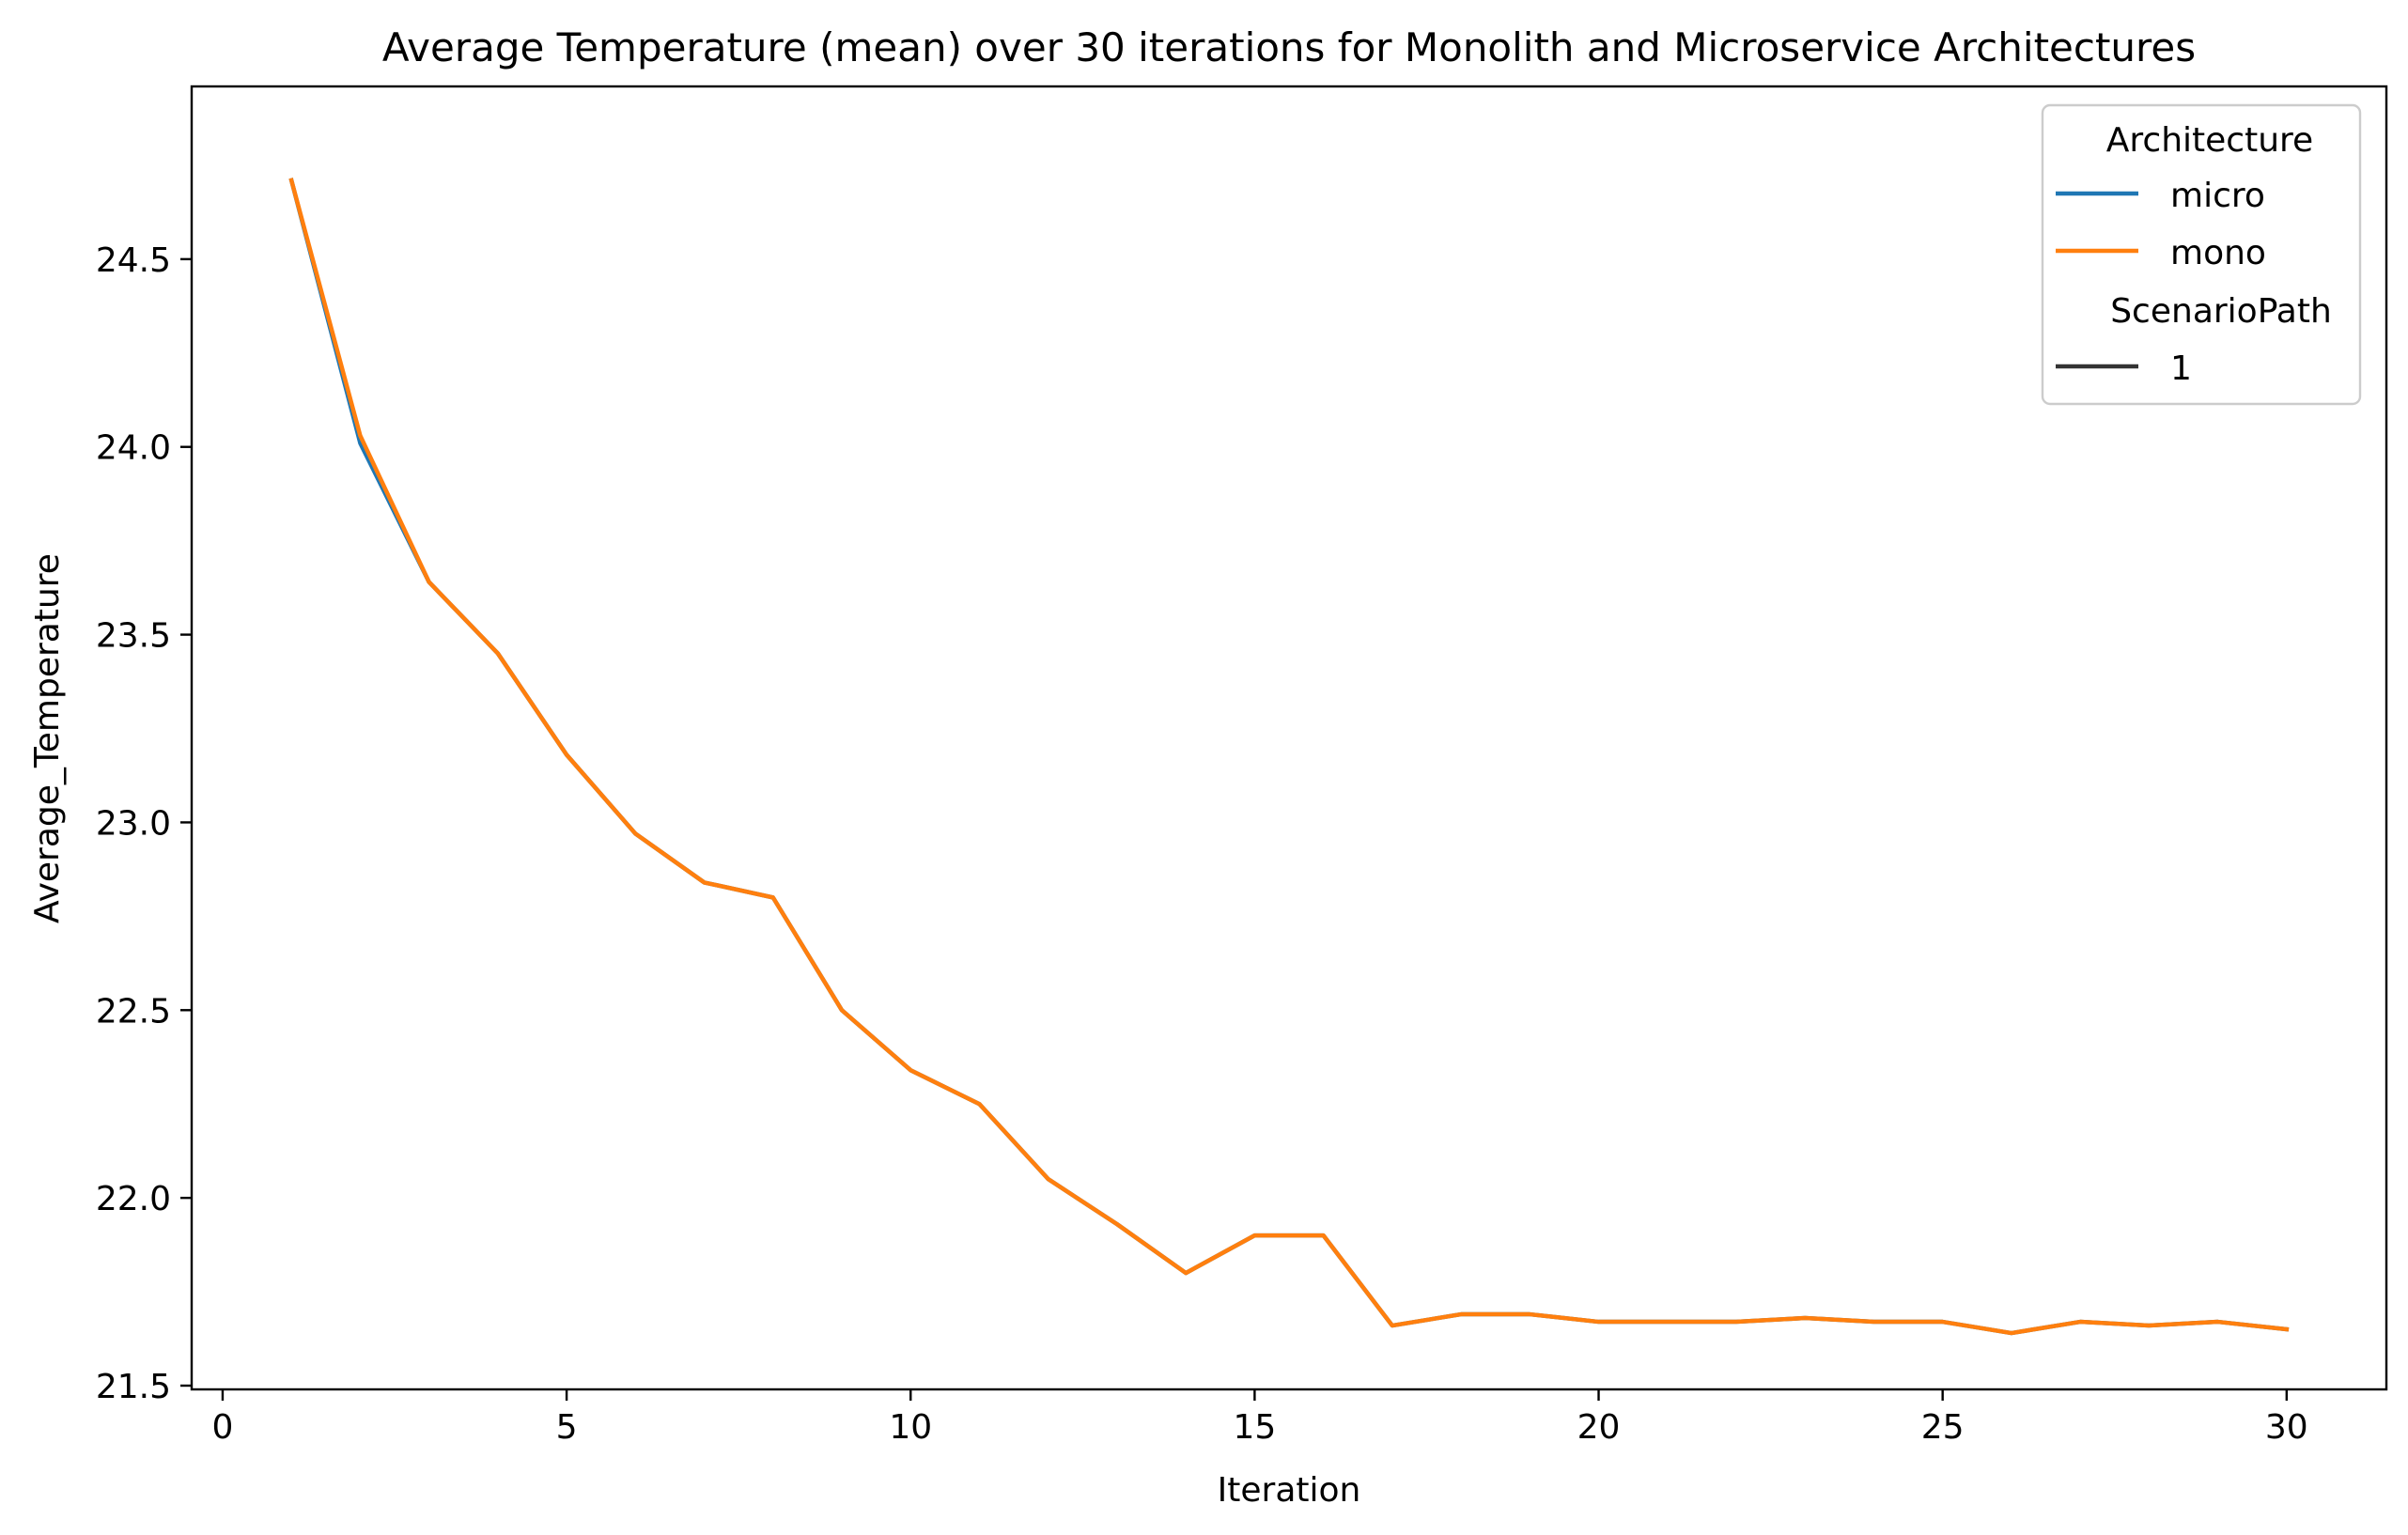  I want to click on legend-label-micro: micro, so click(2217, 196).